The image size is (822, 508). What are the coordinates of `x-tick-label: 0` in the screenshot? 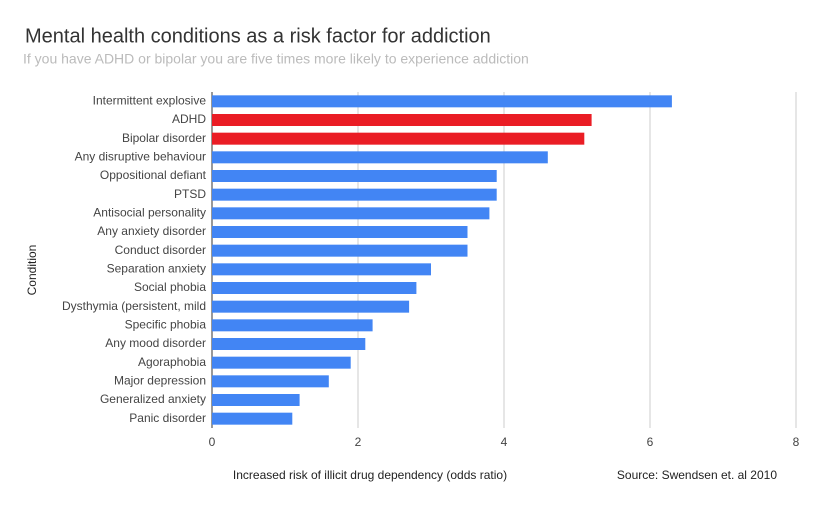 It's located at (212, 442).